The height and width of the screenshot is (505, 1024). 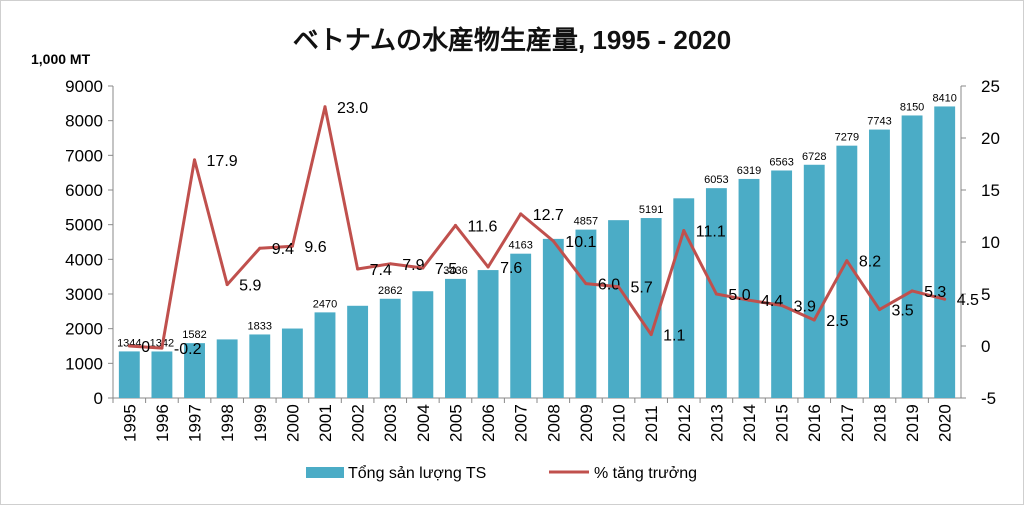 What do you see at coordinates (195, 423) in the screenshot?
I see `x-tick-label: 1997` at bounding box center [195, 423].